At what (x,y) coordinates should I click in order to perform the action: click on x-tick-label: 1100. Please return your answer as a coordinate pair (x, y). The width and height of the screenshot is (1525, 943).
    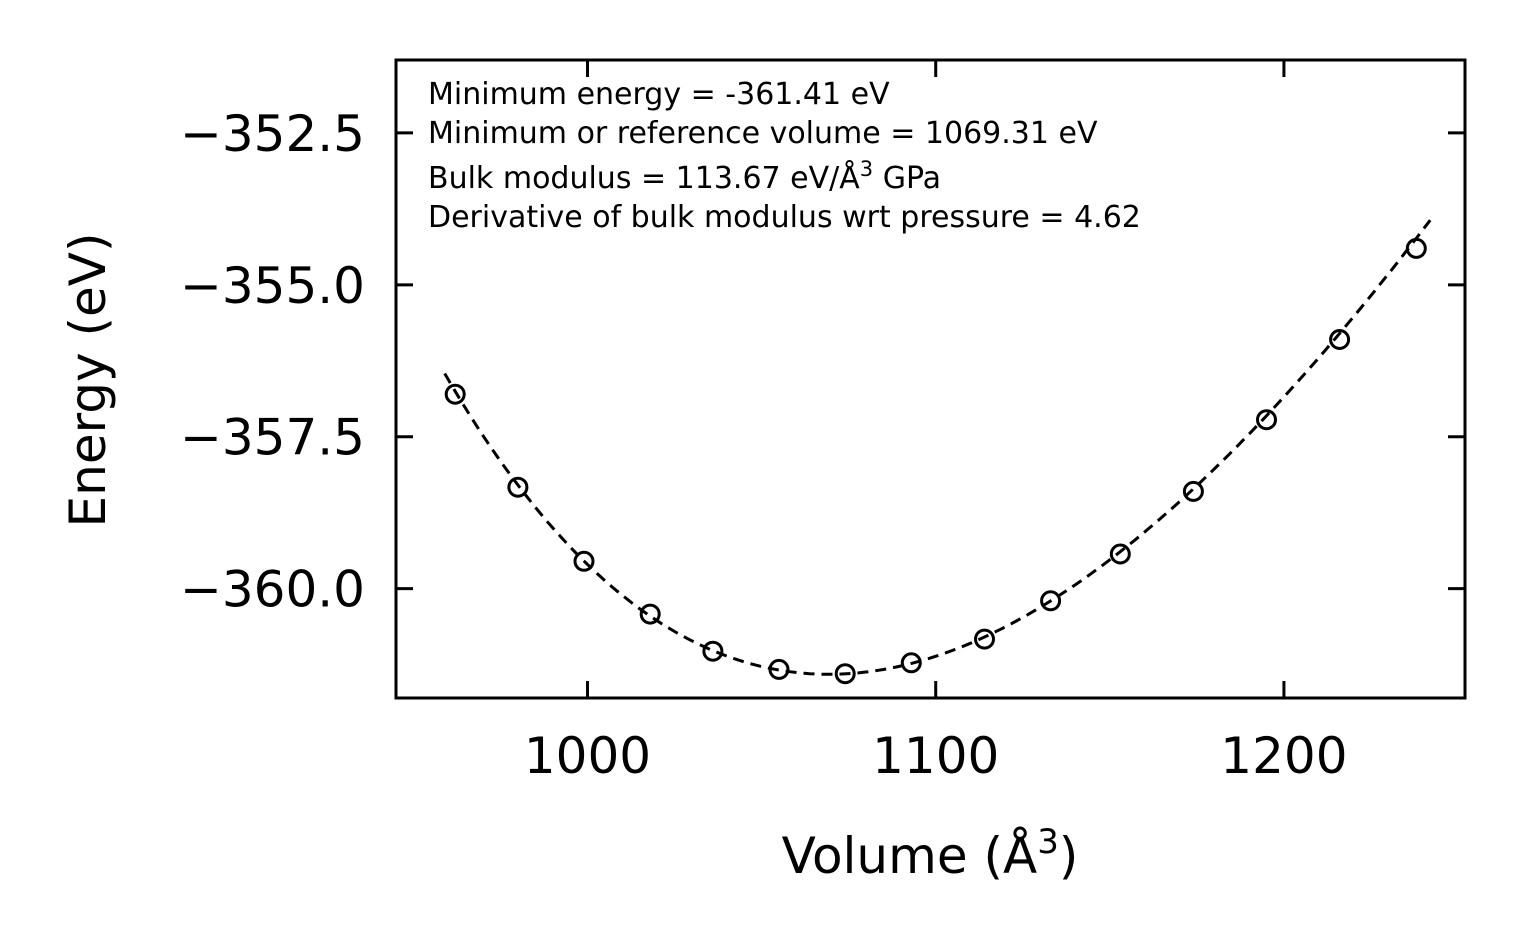
    Looking at the image, I should click on (935, 756).